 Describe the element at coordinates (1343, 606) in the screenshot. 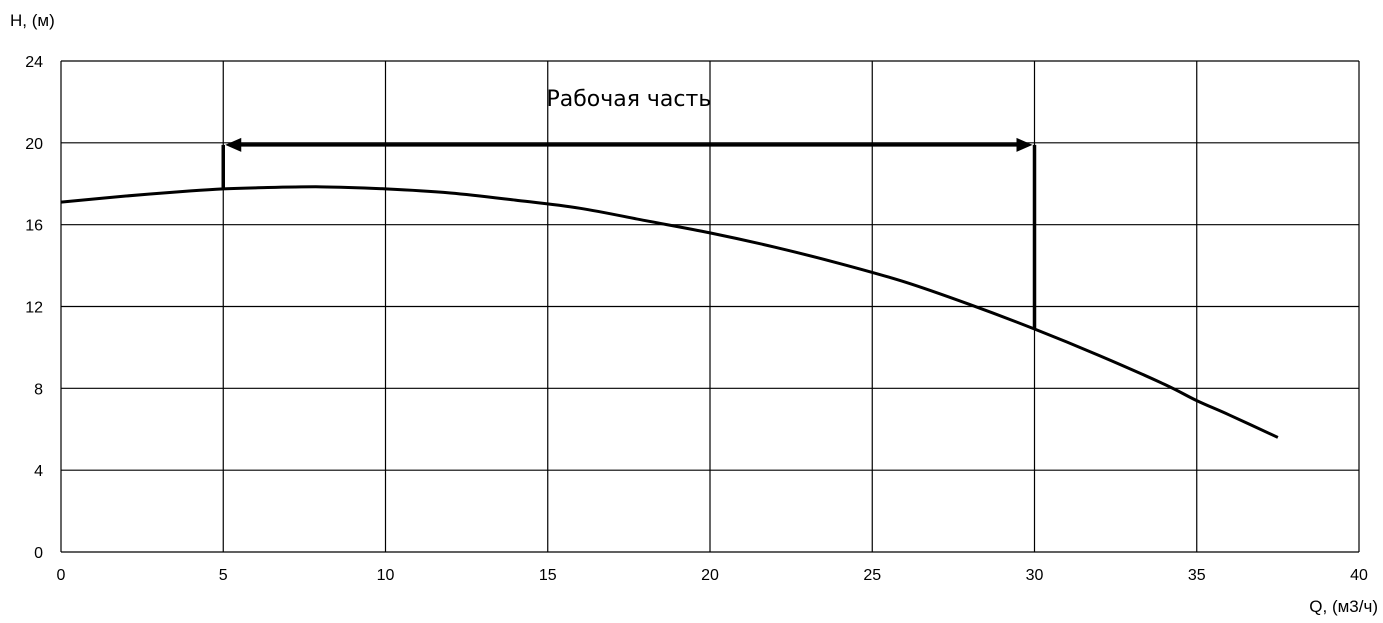

I see `x-axis-label: Q, (м3/ч)` at that location.